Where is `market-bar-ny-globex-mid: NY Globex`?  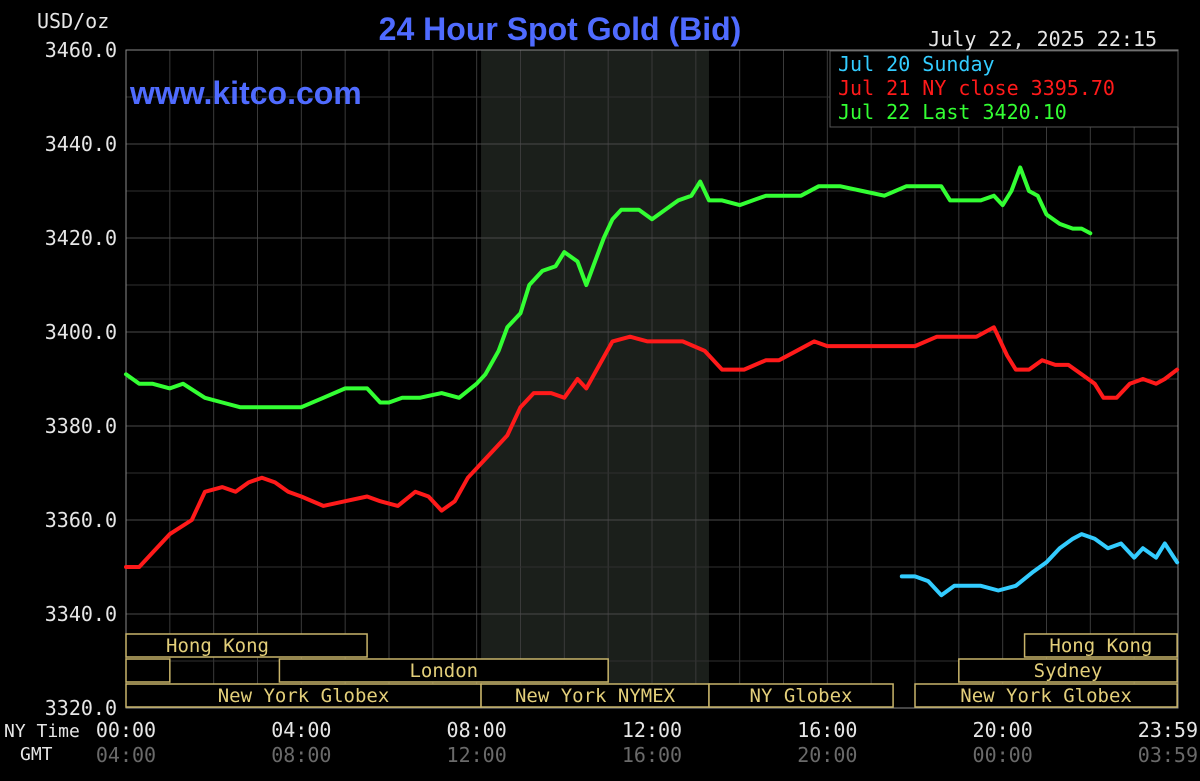 market-bar-ny-globex-mid: NY Globex is located at coordinates (801, 695).